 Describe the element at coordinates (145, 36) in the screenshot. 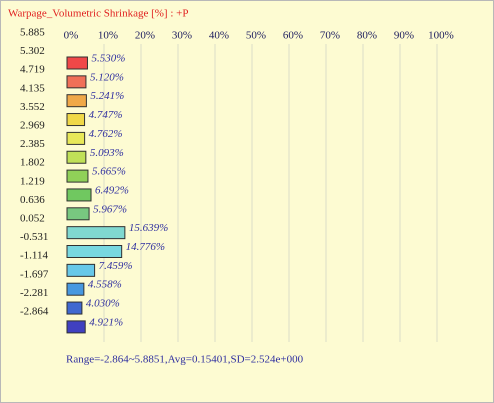

I see `x-tick-label: 20%` at that location.